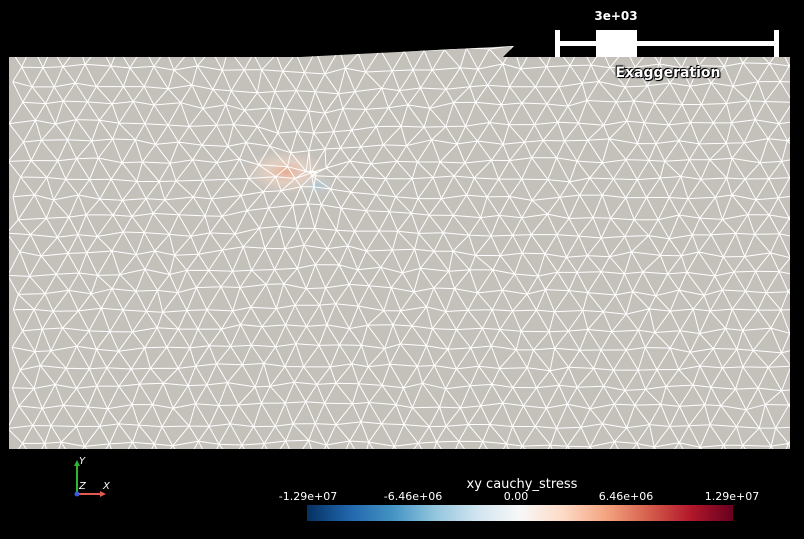 The width and height of the screenshot is (804, 539). I want to click on colorbar, so click(520, 513).